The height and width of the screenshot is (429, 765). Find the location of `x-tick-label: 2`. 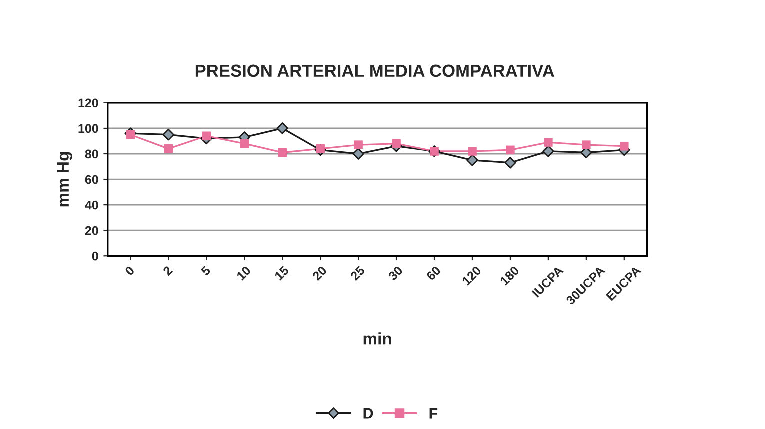

x-tick-label: 2 is located at coordinates (168, 271).